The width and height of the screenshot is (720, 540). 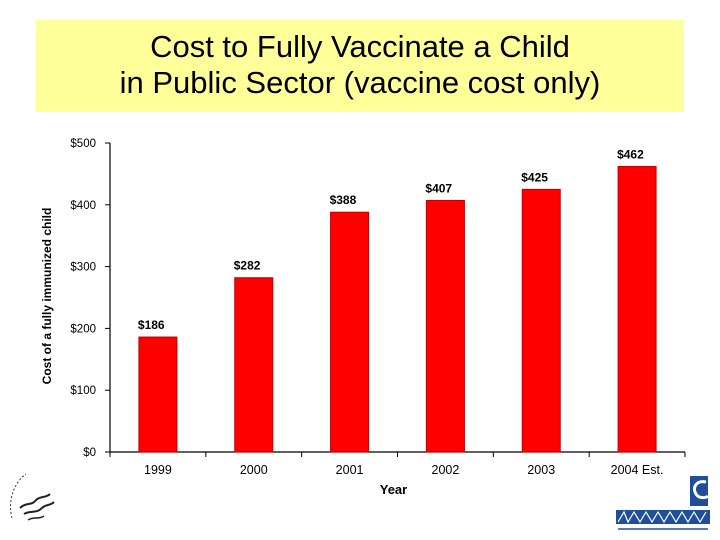 I want to click on x-tick-label: 2000, so click(x=254, y=470).